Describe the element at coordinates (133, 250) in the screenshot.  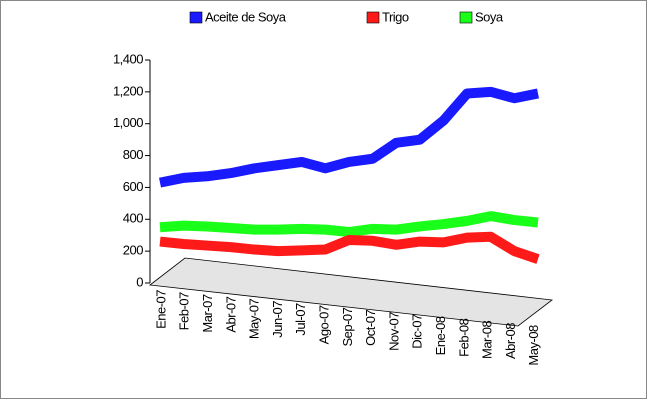
I see `y-tick-label: 200` at that location.